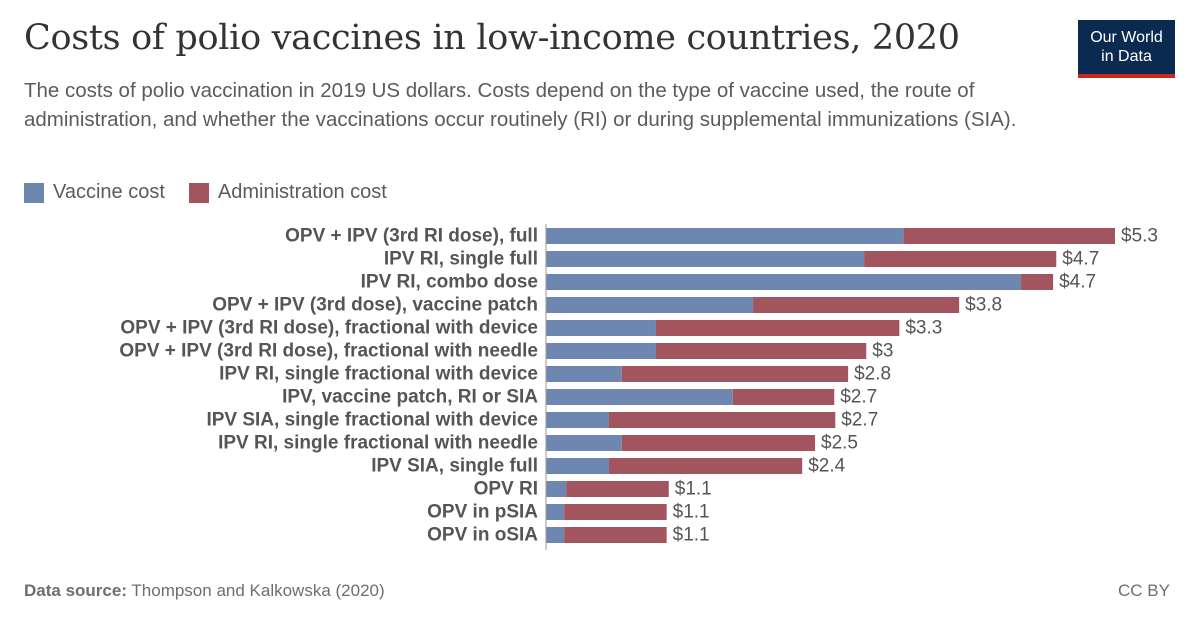 The image size is (1200, 627). What do you see at coordinates (461, 259) in the screenshot?
I see `category-label: IPV RI, single full` at bounding box center [461, 259].